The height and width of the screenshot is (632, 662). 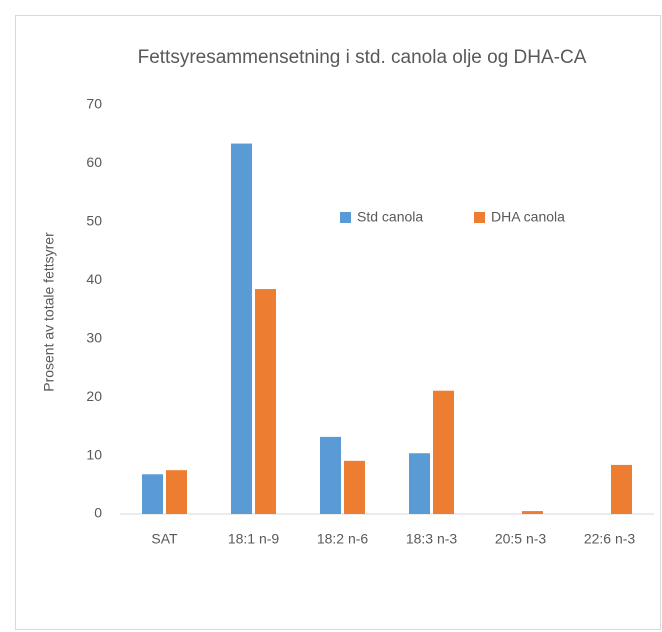 What do you see at coordinates (254, 539) in the screenshot?
I see `x-tick-label: 18:1 n-9` at bounding box center [254, 539].